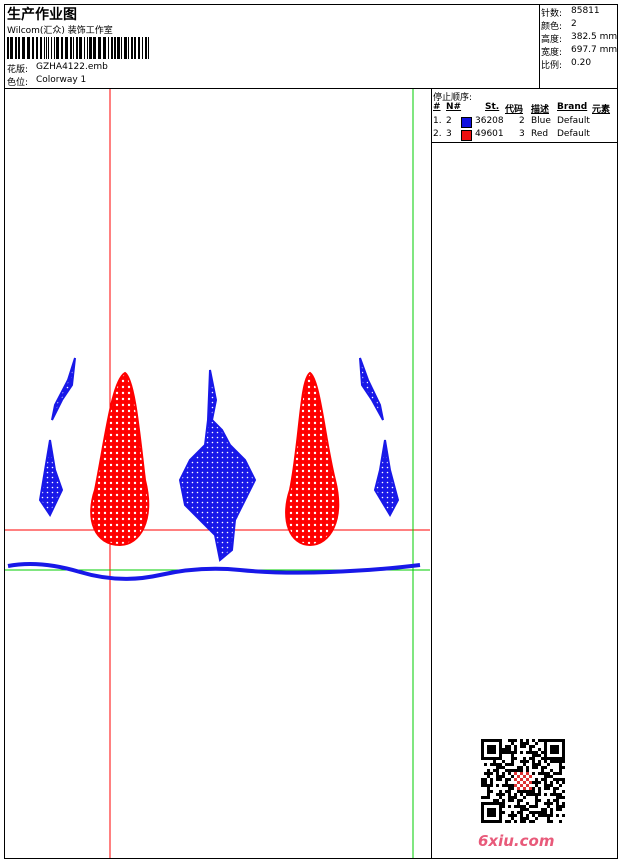 This screenshot has width=620, height=860. Describe the element at coordinates (585, 11) in the screenshot. I see `stat-value: 85811` at that location.